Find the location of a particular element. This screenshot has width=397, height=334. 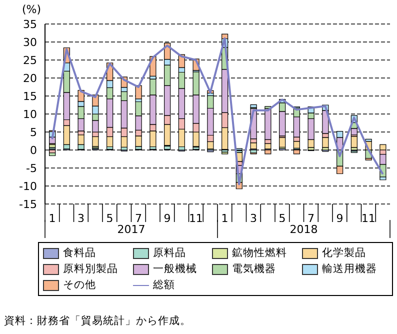

y-tick-label: -5 is located at coordinates (31, 168).